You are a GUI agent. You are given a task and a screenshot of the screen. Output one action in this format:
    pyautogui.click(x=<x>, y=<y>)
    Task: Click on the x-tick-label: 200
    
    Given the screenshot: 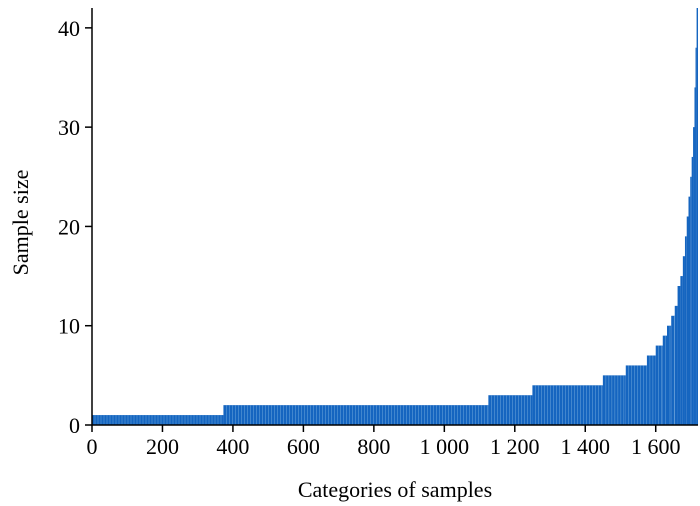 What is the action you would take?
    pyautogui.click(x=162, y=446)
    